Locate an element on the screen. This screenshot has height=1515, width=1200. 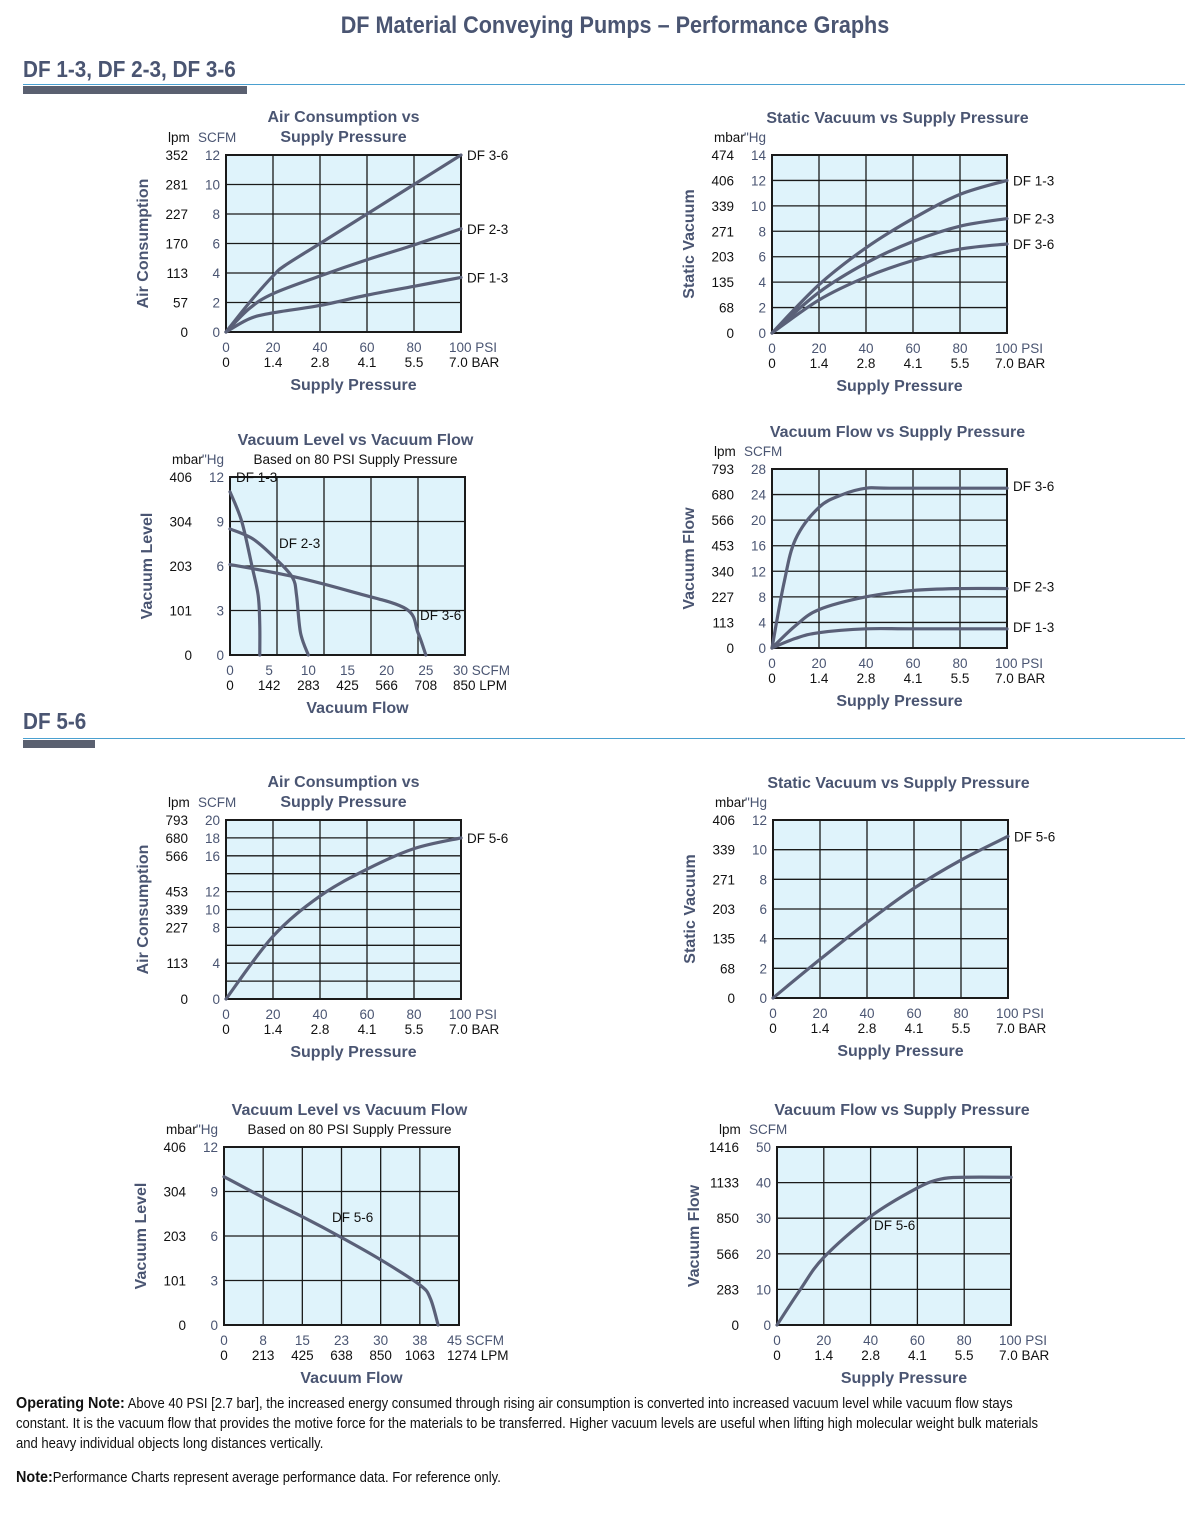
y-tick-label: 3 is located at coordinates (220, 611).